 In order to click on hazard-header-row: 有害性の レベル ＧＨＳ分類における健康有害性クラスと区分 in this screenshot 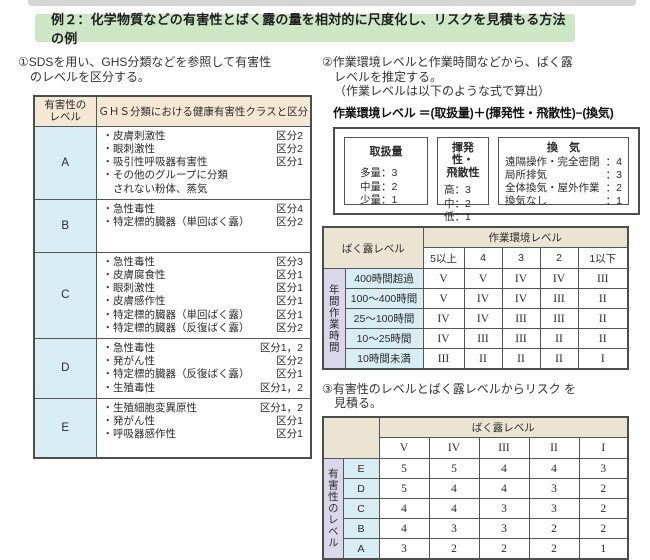, I will do `click(172, 111)`.